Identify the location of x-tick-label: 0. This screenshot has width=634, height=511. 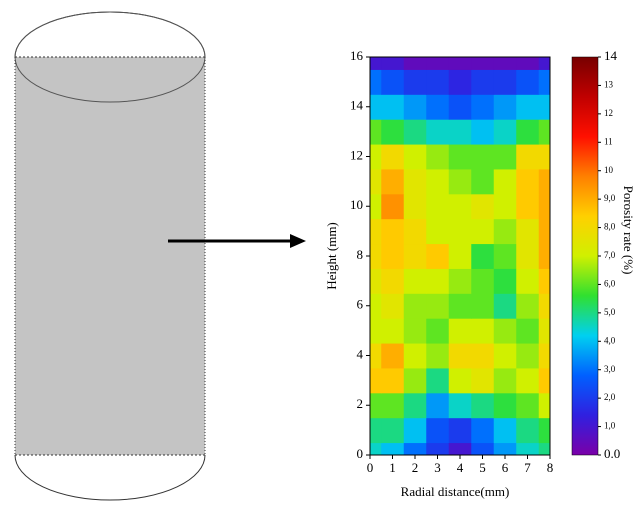
(370, 467).